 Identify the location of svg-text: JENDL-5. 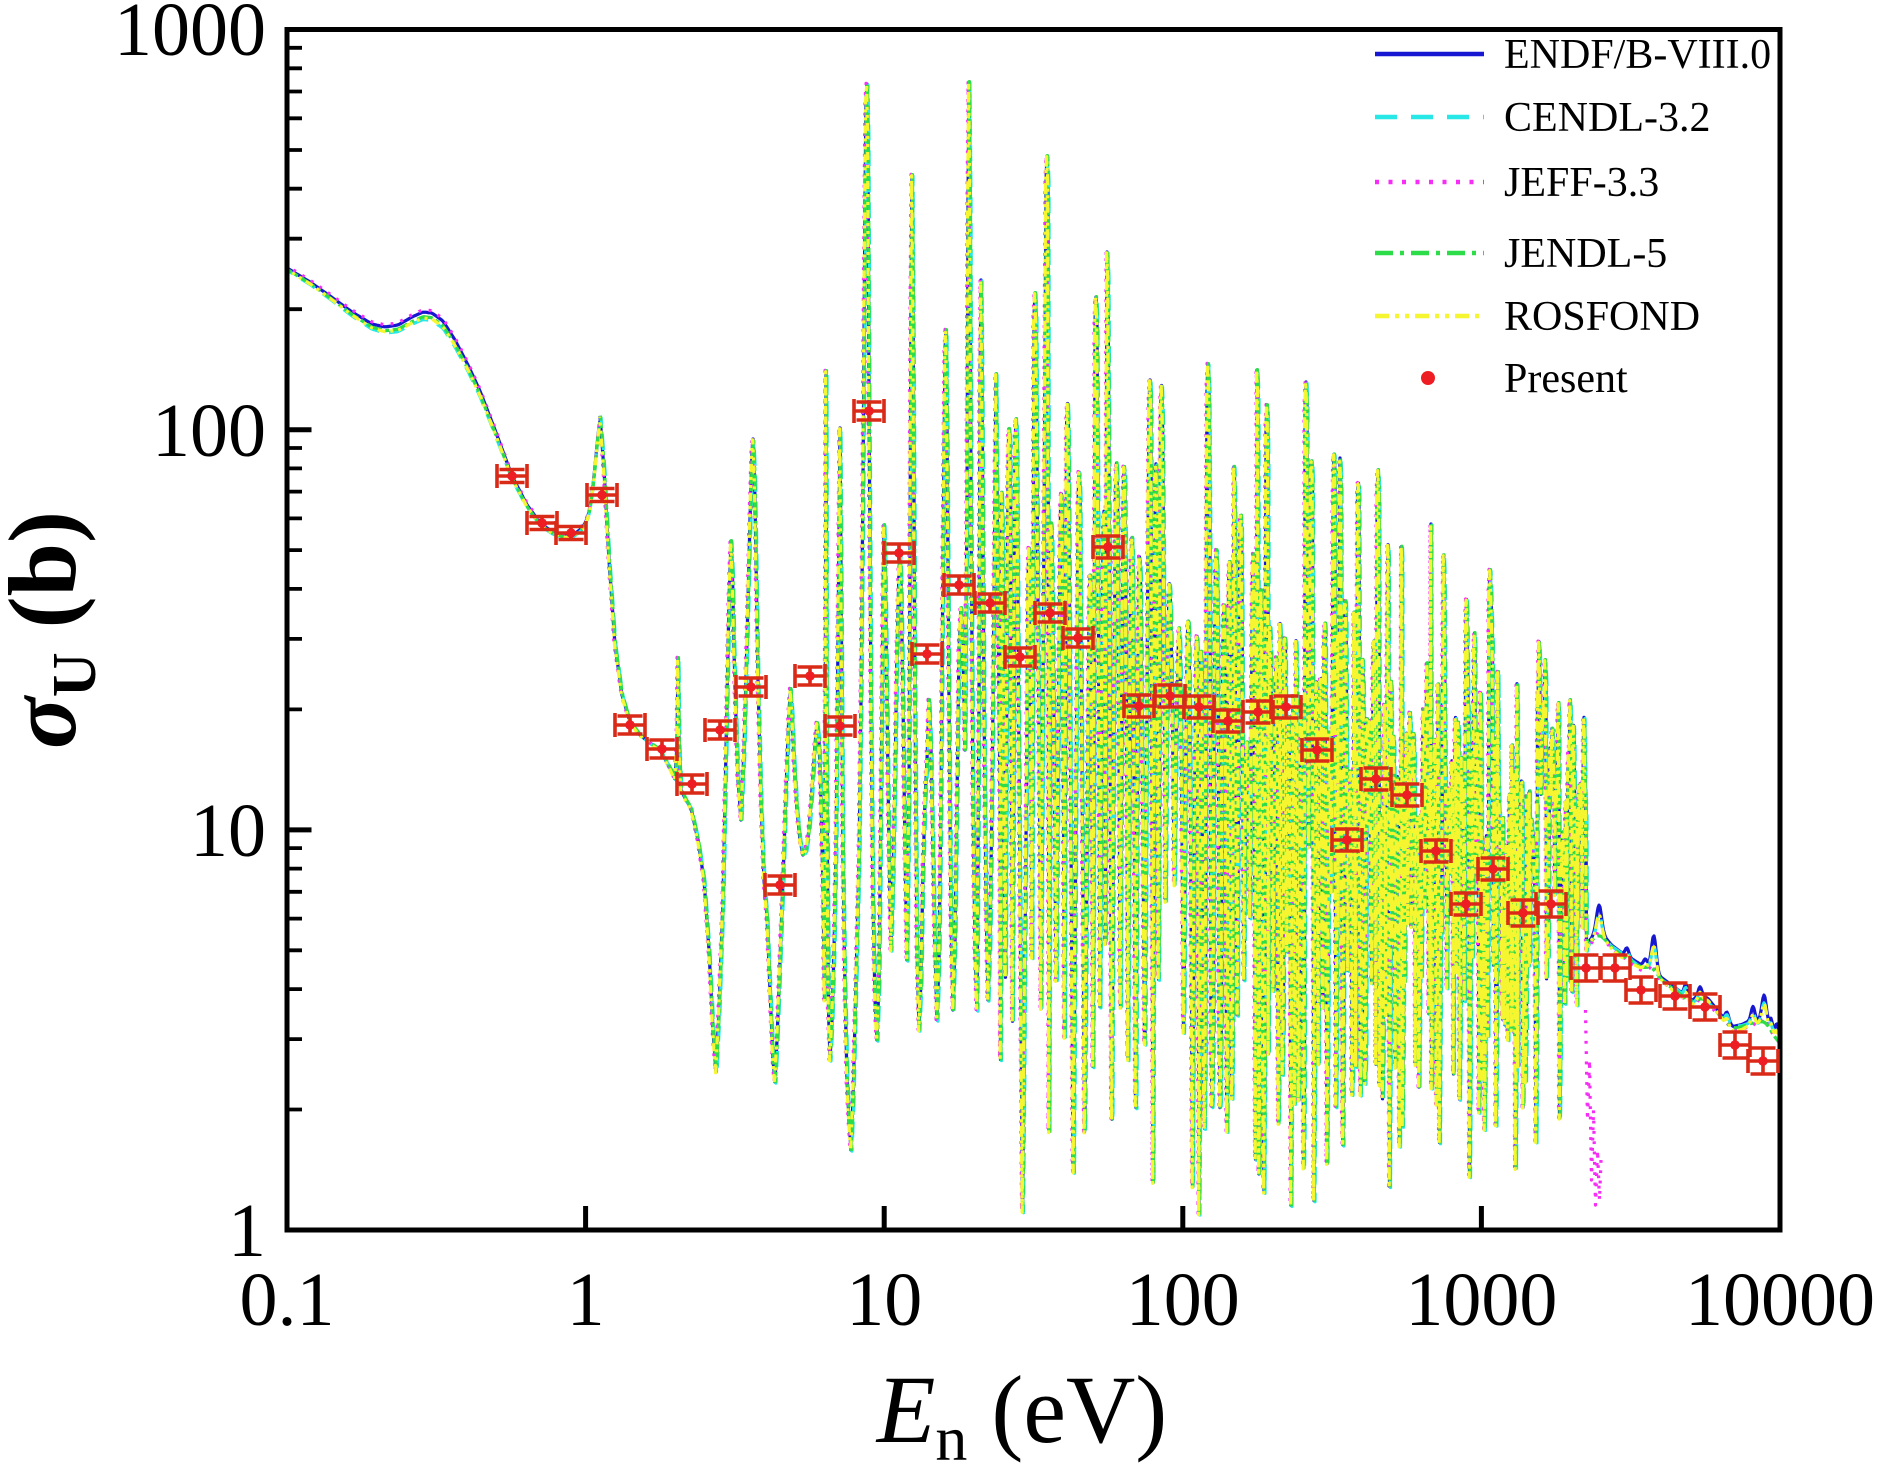
(1585, 254).